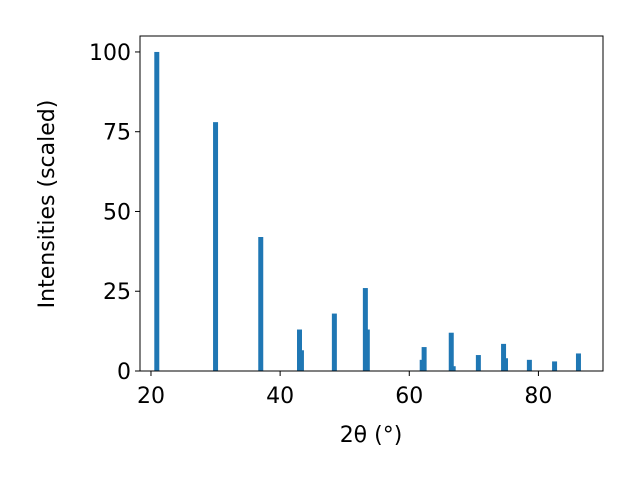 The image size is (640, 480). What do you see at coordinates (124, 372) in the screenshot?
I see `y-tick-label: 0` at bounding box center [124, 372].